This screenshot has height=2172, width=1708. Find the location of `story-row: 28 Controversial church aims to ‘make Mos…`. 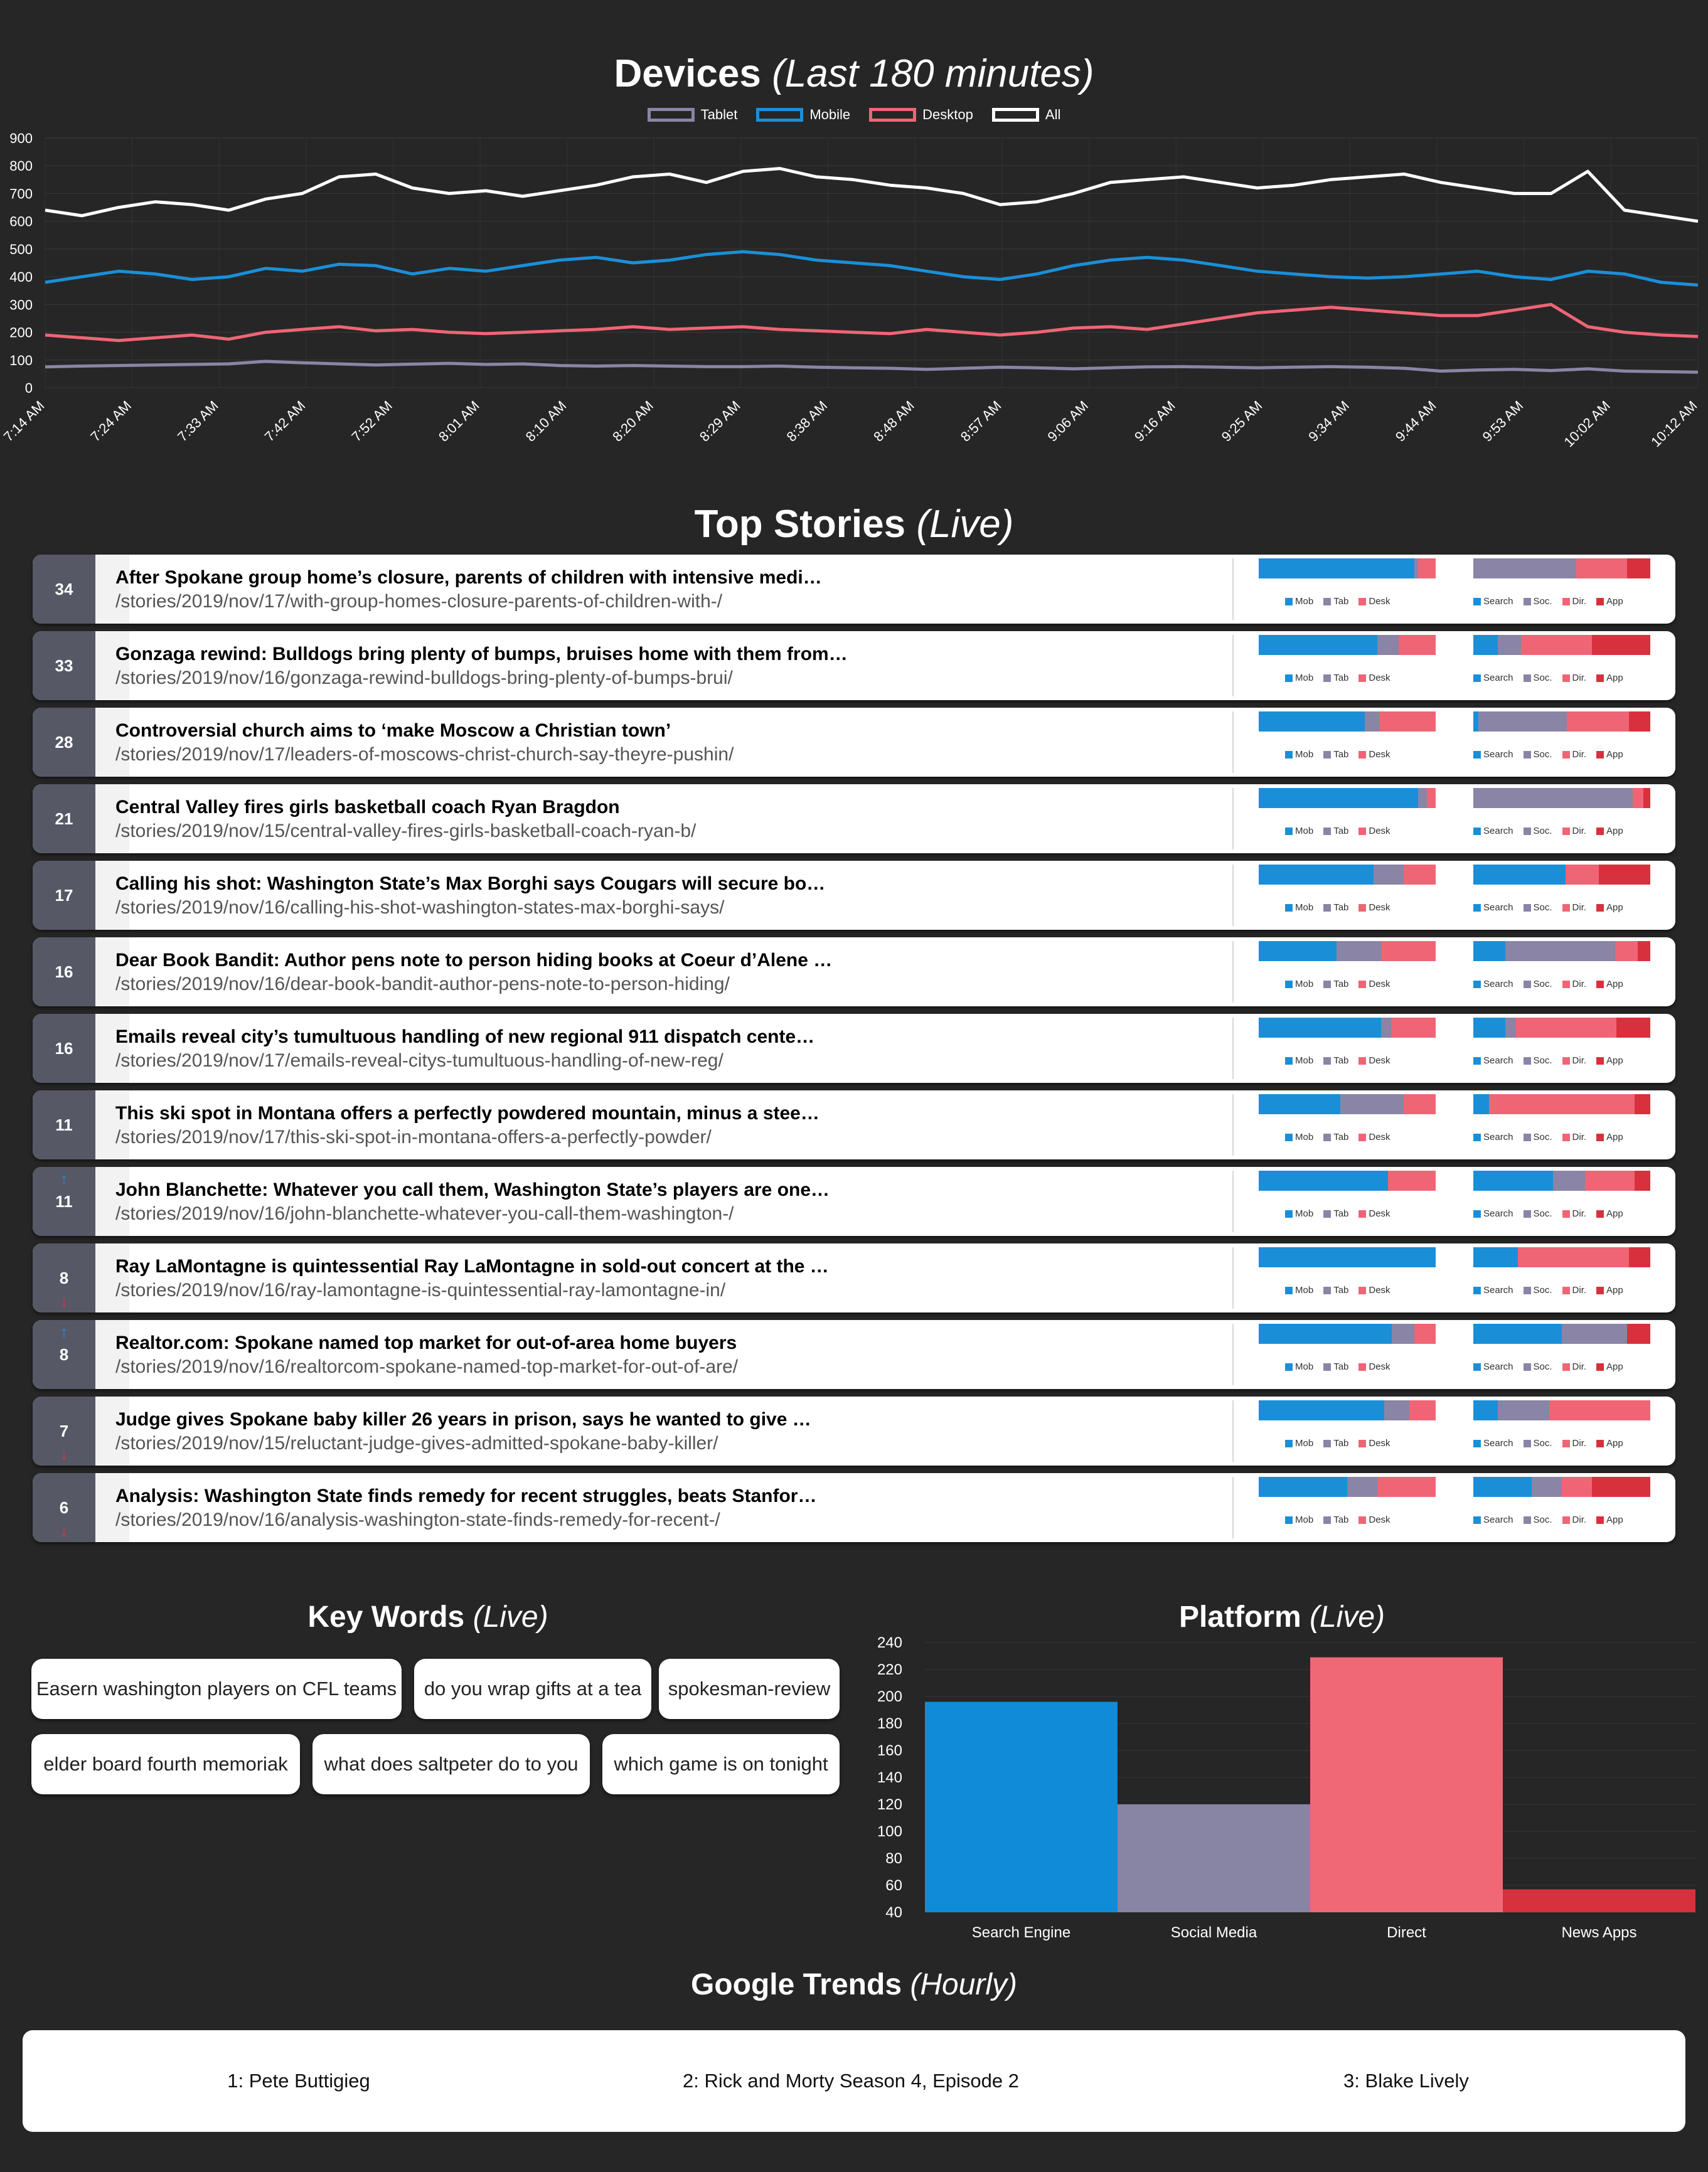

story-row: 28 Controversial church aims to ‘make Mos… is located at coordinates (854, 742).